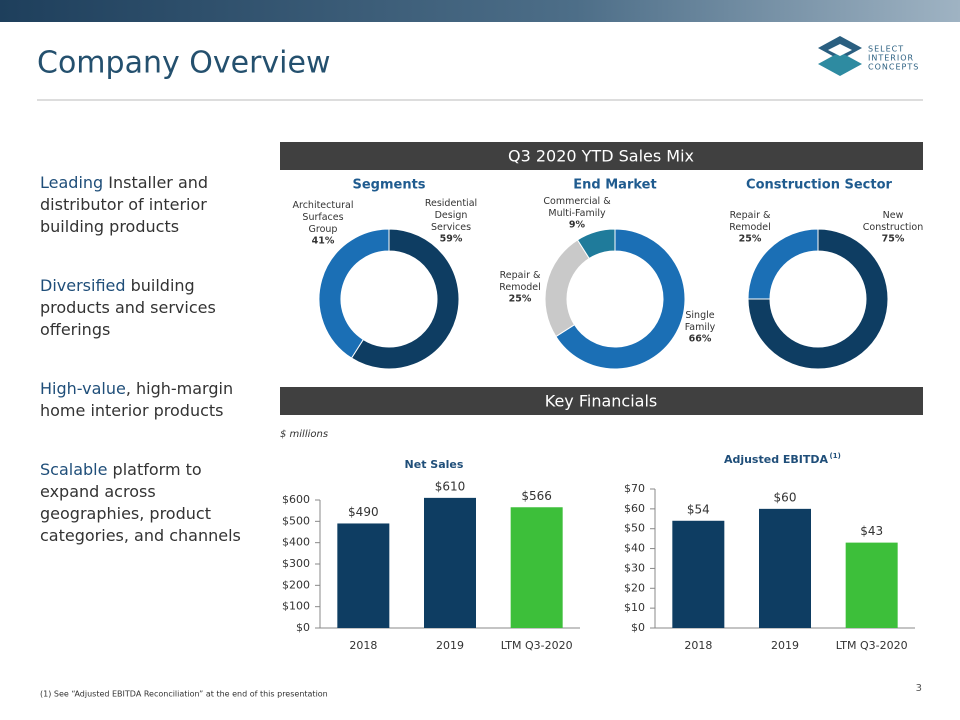 The image size is (960, 720). What do you see at coordinates (893, 221) in the screenshot?
I see `segment-label: New Construction` at bounding box center [893, 221].